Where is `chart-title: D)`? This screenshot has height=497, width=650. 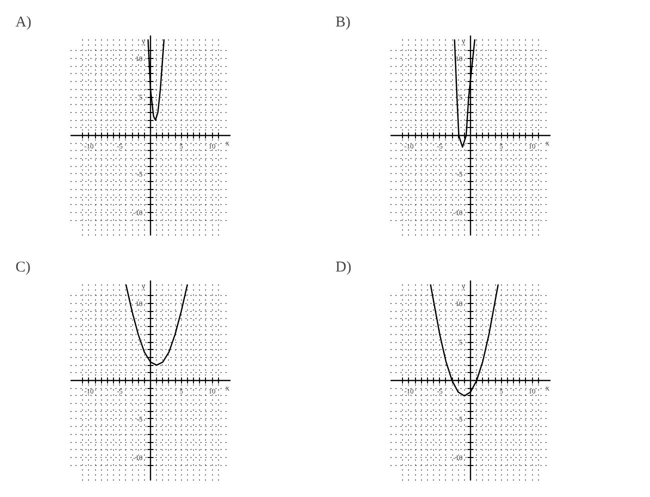 chart-title: D) is located at coordinates (344, 268).